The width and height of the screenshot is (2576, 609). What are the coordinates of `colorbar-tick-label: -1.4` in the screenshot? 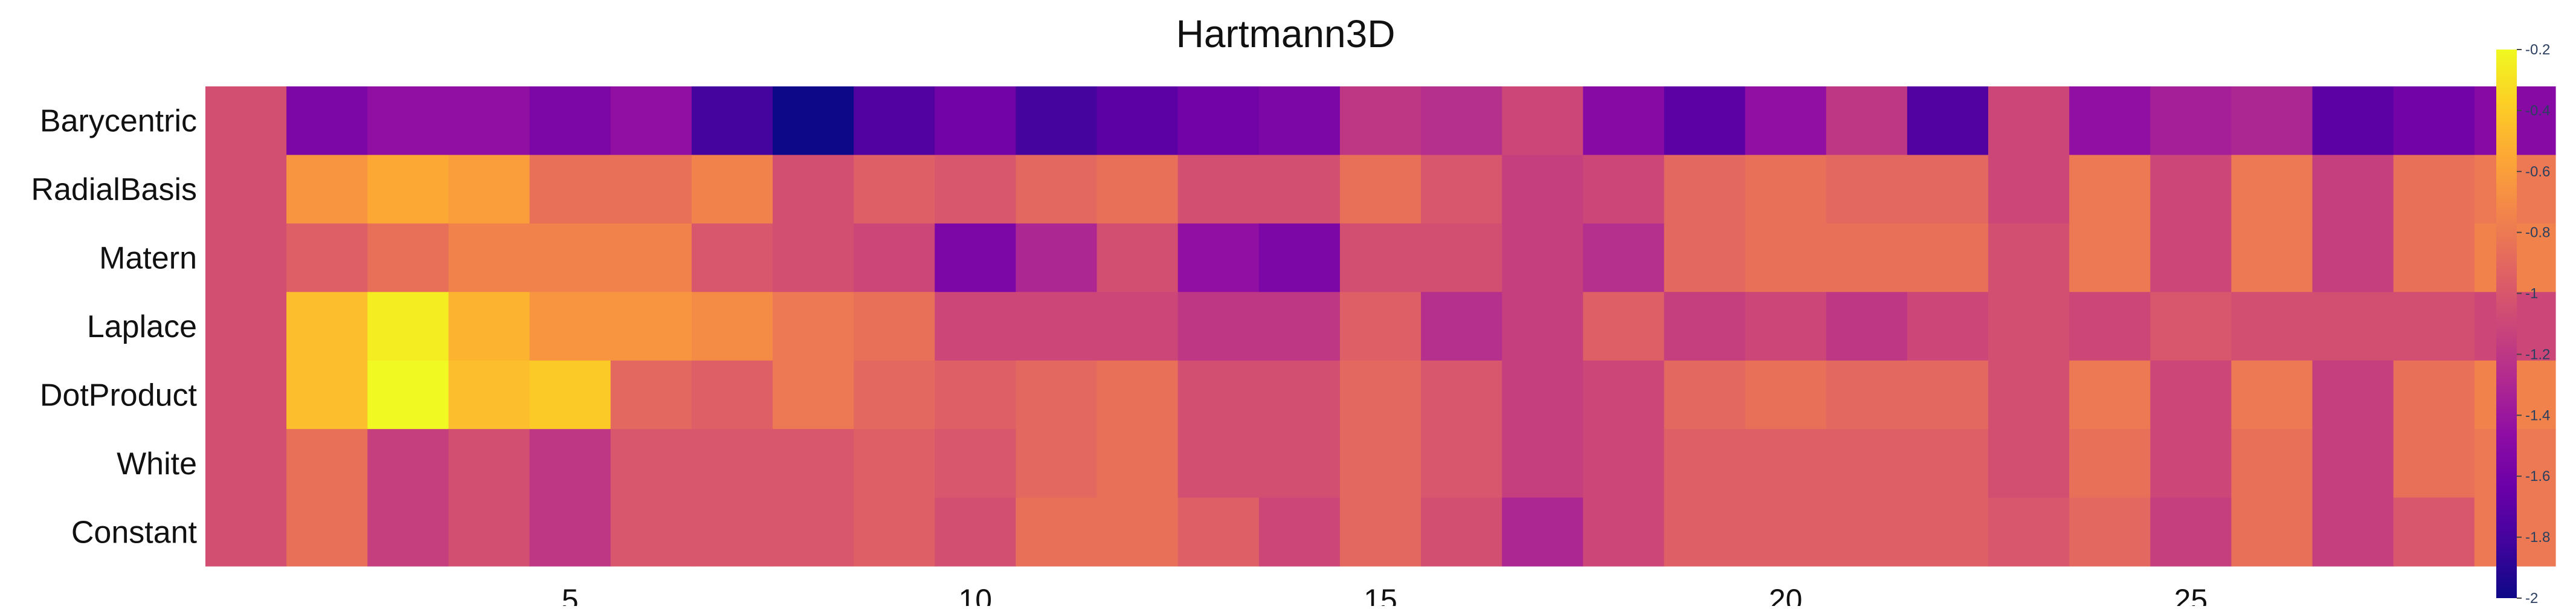 It's located at (2538, 415).